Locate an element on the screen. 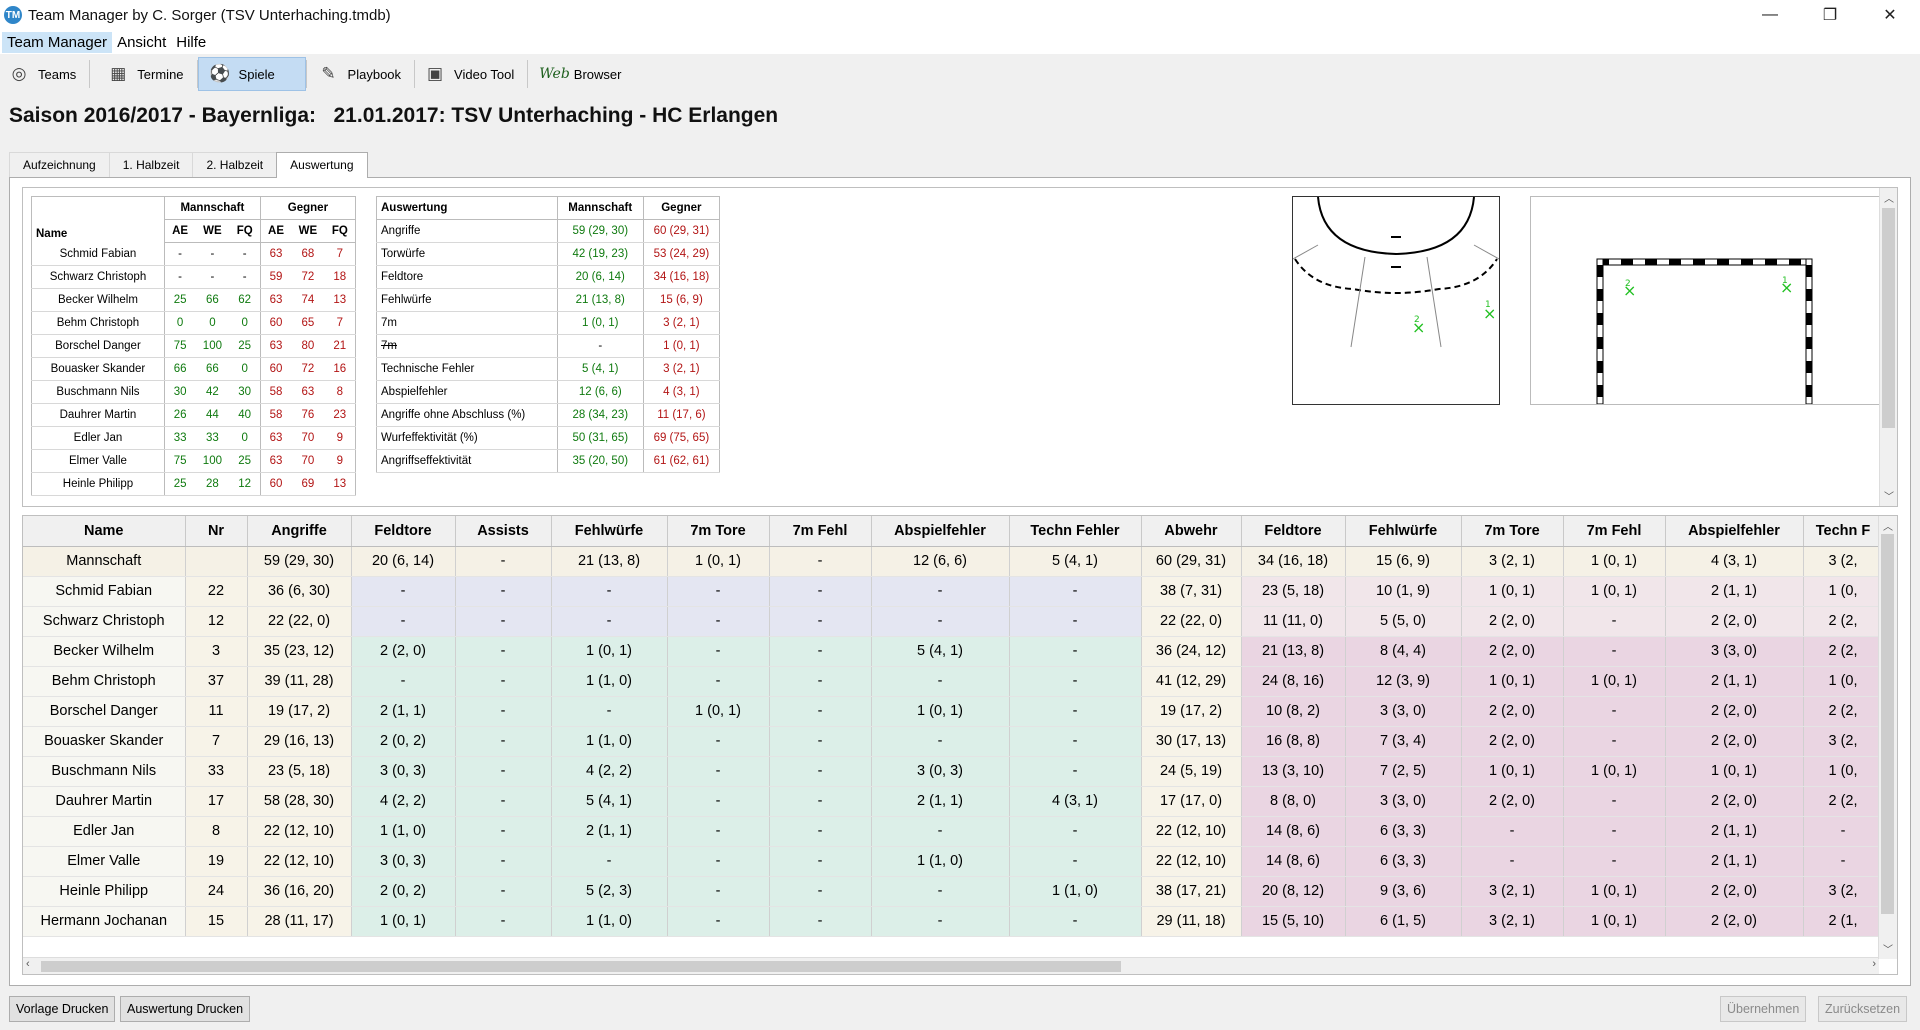 The height and width of the screenshot is (1030, 1920). summary-row: Torwürfe 42 (19, 23) 53 (24, 29) is located at coordinates (548, 254).